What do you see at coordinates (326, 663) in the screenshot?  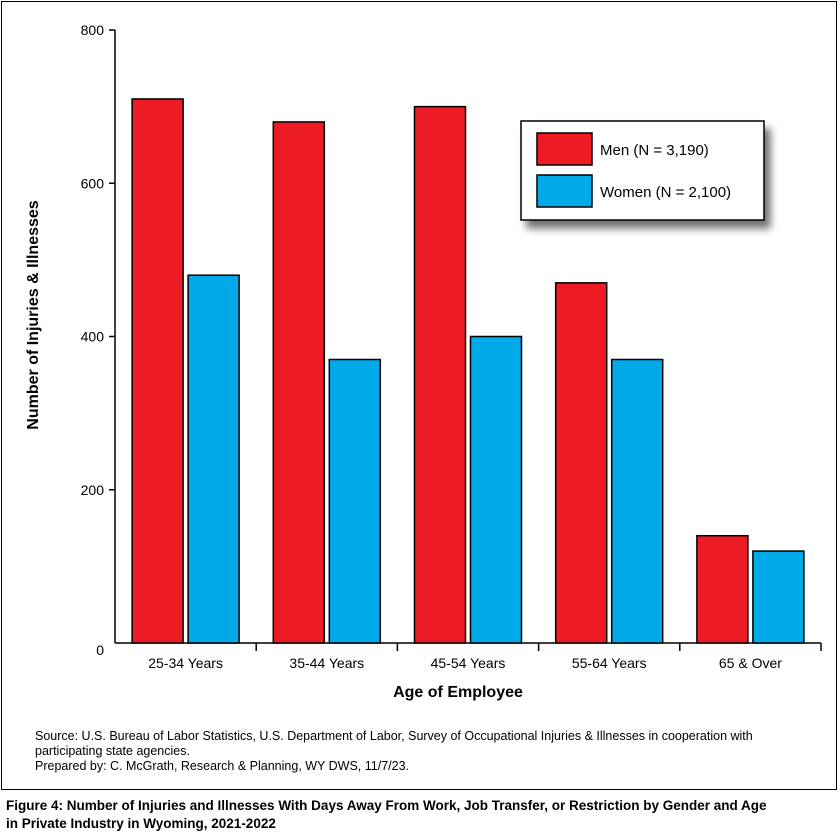 I see `x-tick-label: 35-44 Years` at bounding box center [326, 663].